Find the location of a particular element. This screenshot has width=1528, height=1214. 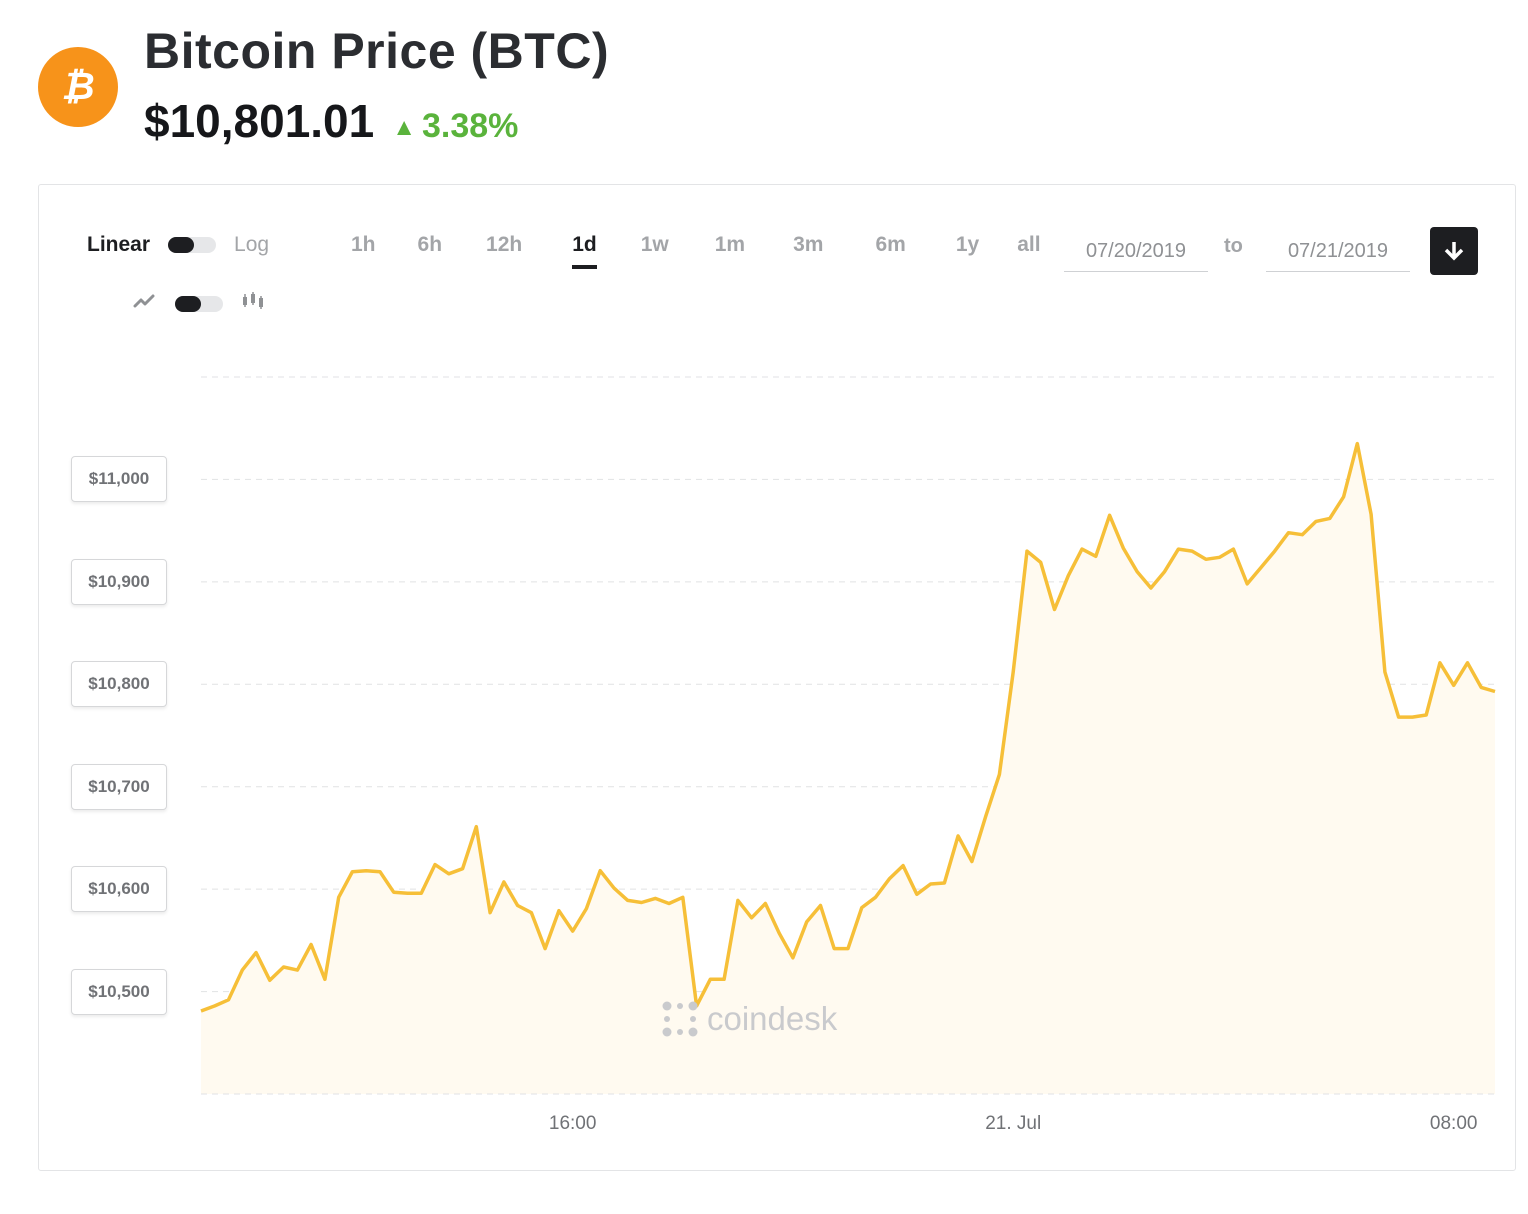

range-tab-6h: 6h is located at coordinates (430, 244).